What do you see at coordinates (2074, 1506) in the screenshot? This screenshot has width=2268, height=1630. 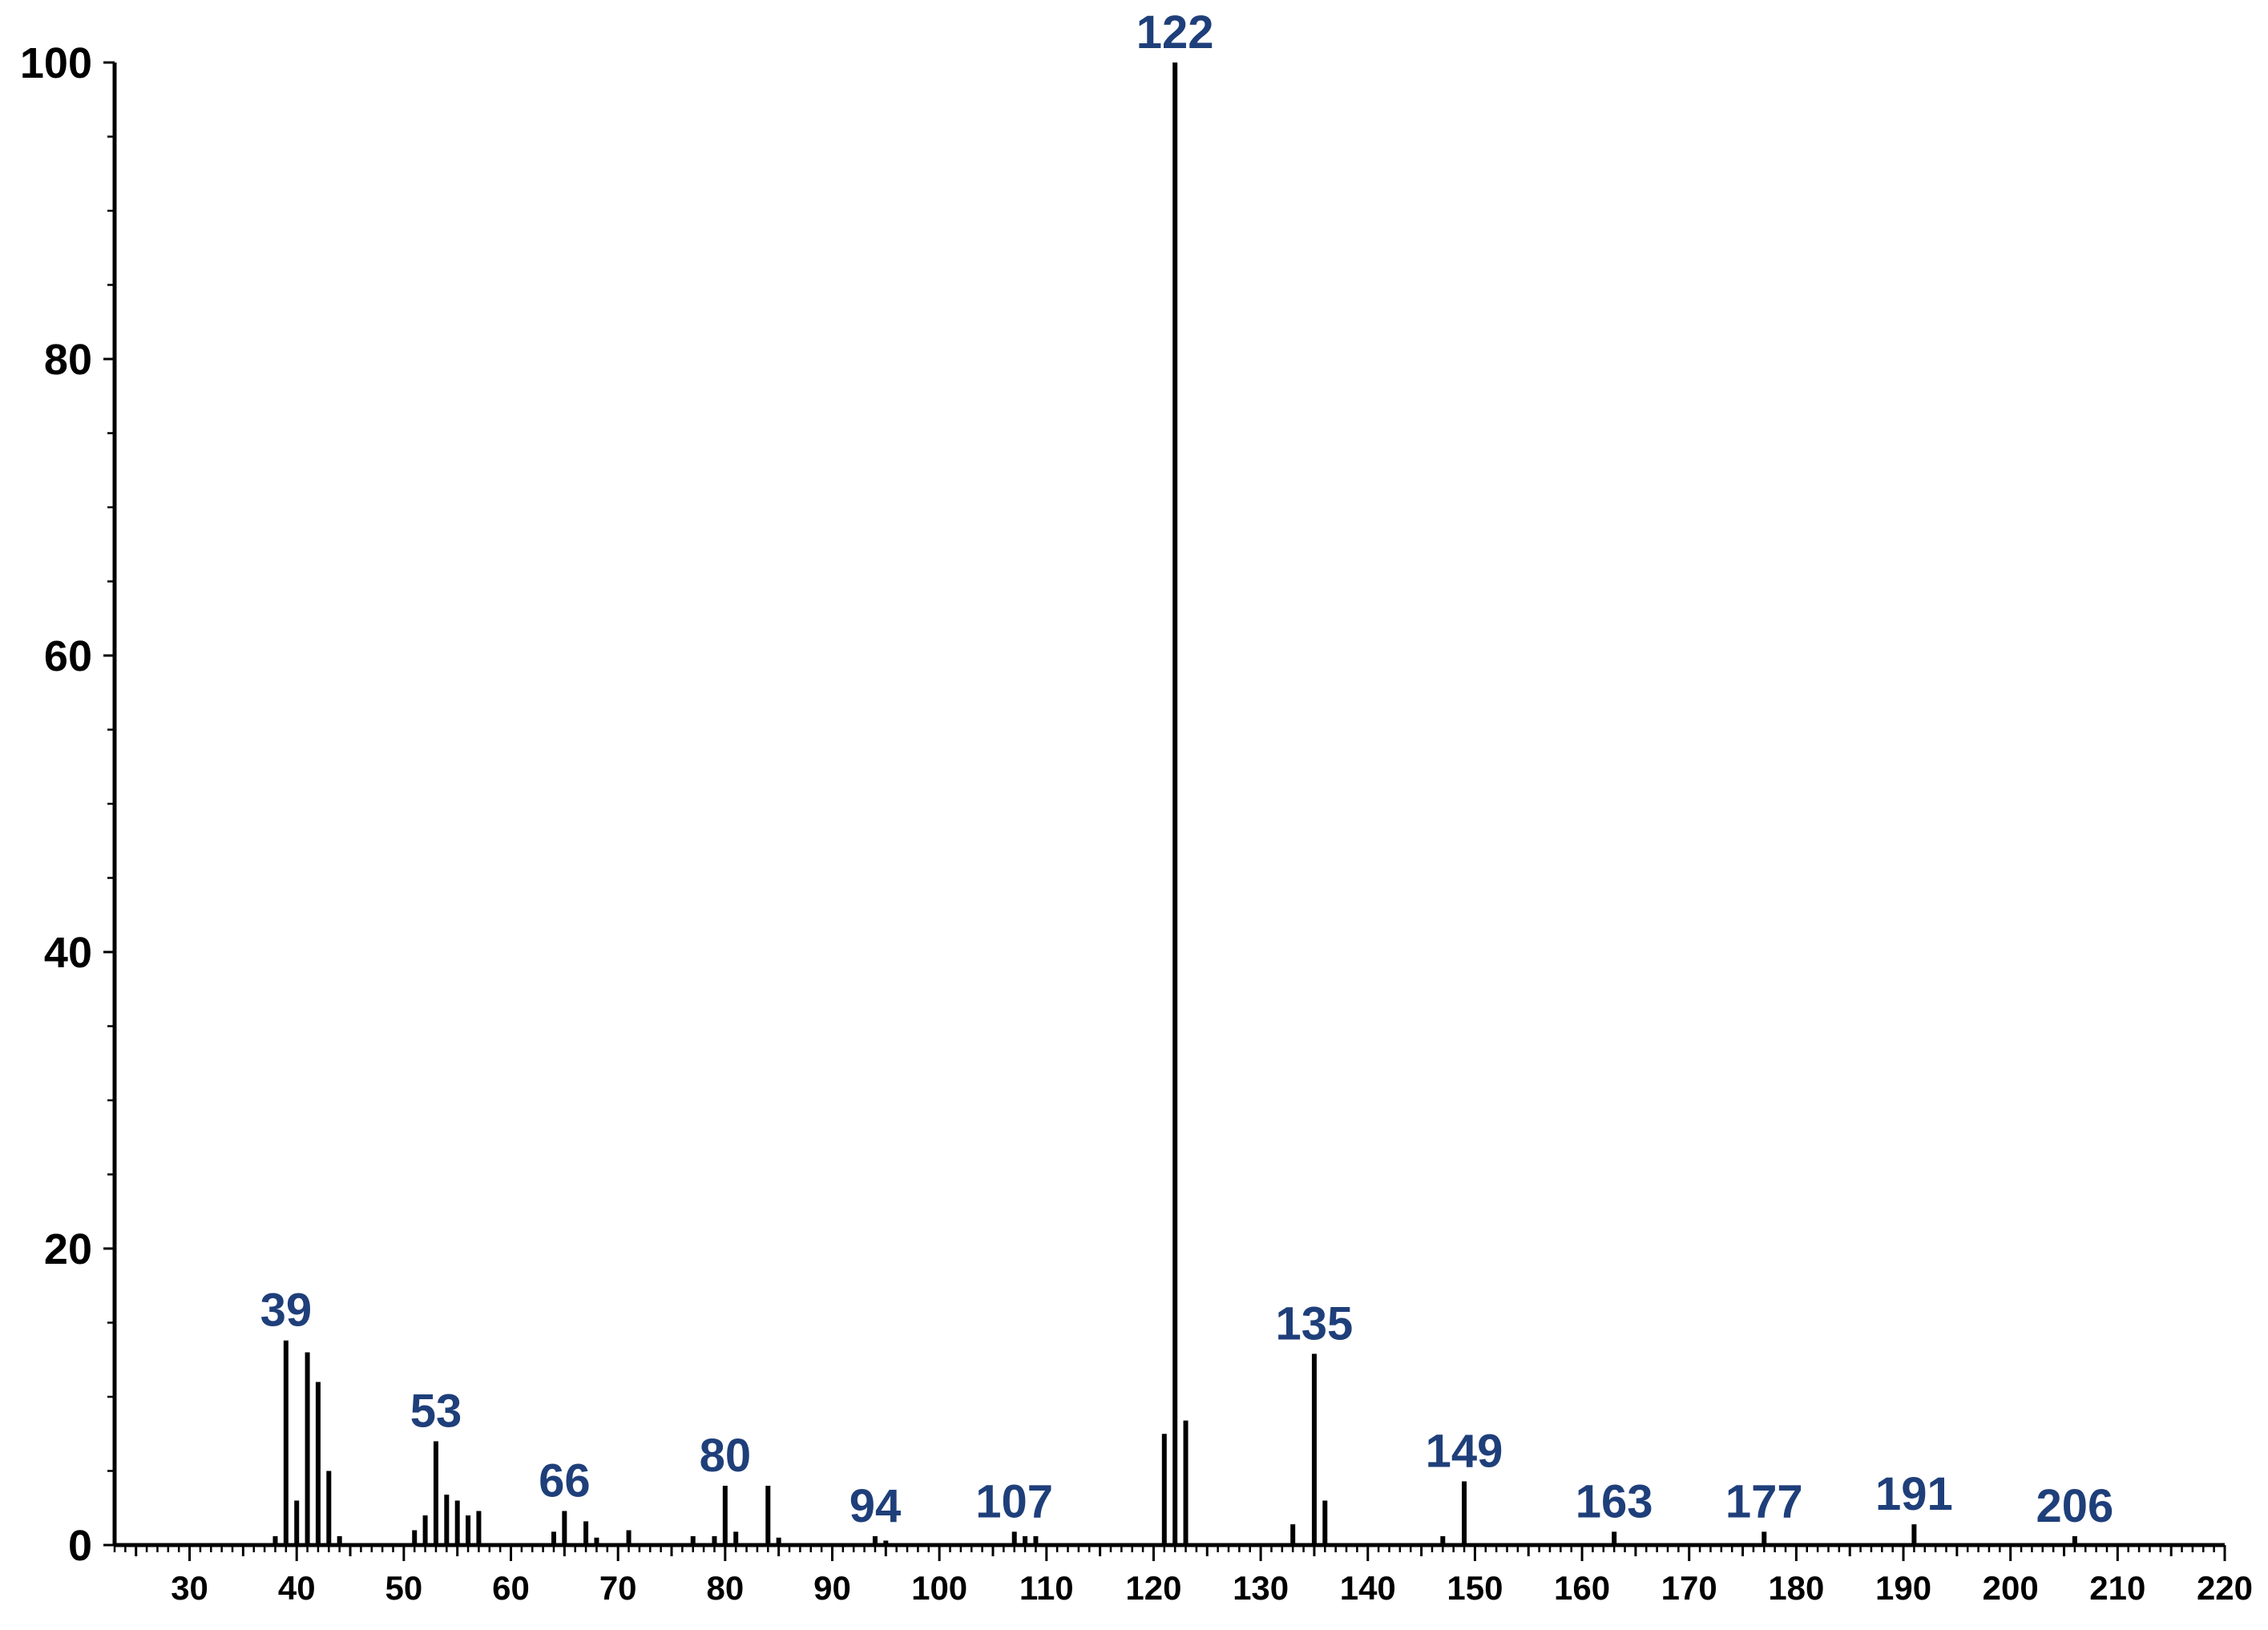 I see `peak-label: 206` at bounding box center [2074, 1506].